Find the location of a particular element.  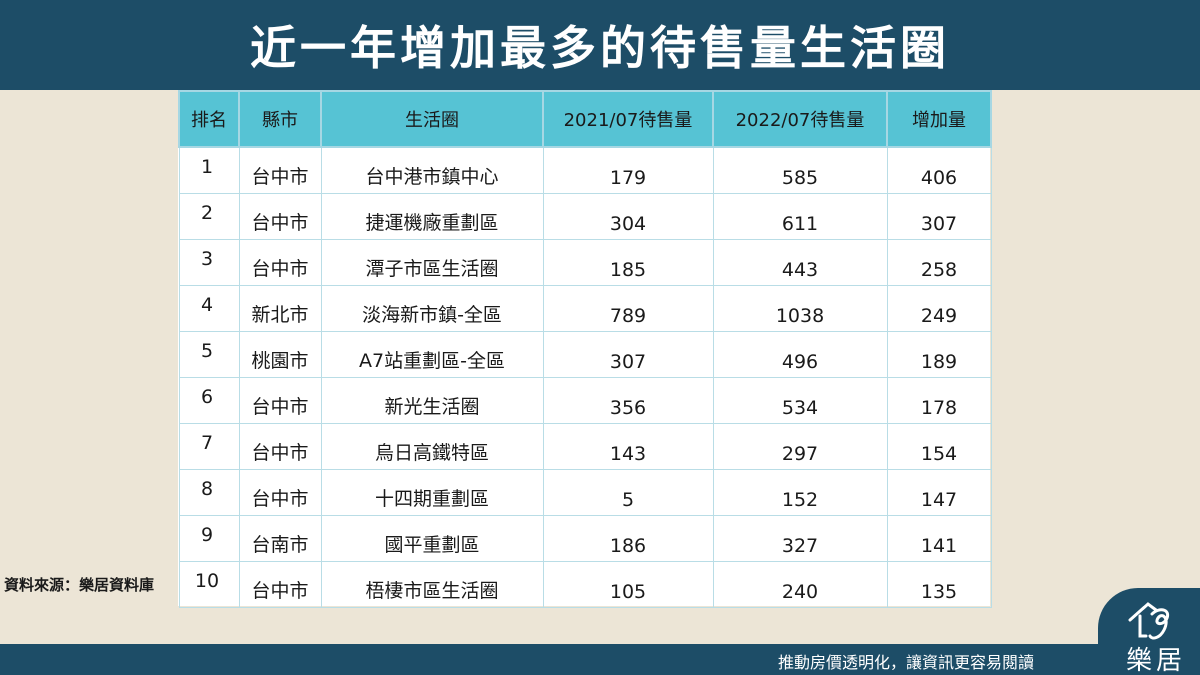

increase-cell: 154 is located at coordinates (939, 446).